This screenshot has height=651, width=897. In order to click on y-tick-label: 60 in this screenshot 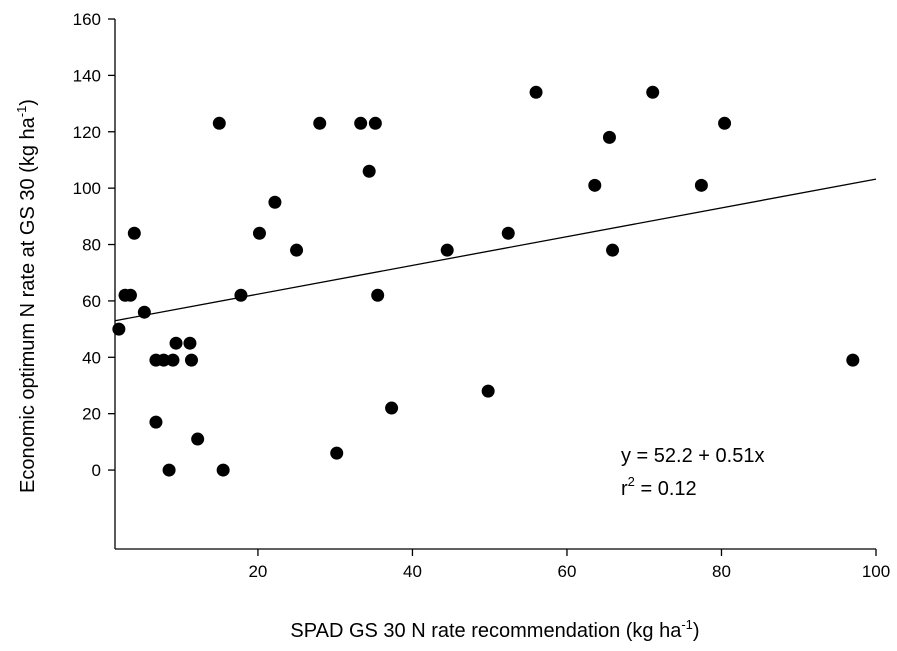, I will do `click(91, 301)`.